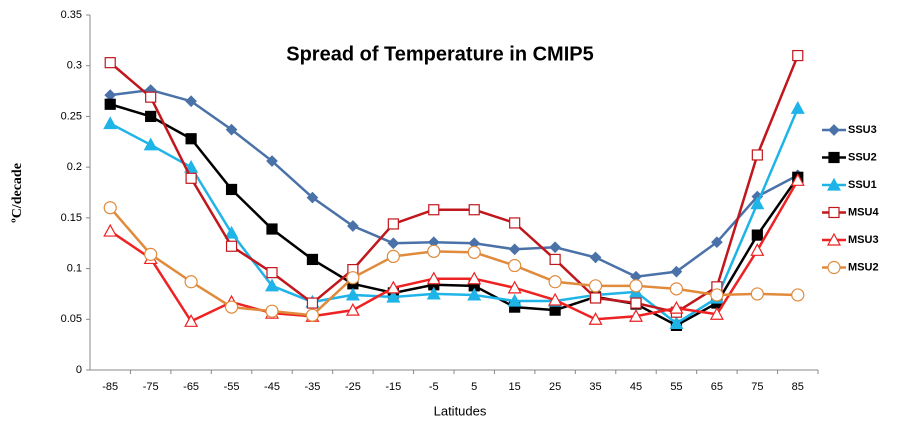 The image size is (914, 427). I want to click on x-tick-label: 25, so click(555, 387).